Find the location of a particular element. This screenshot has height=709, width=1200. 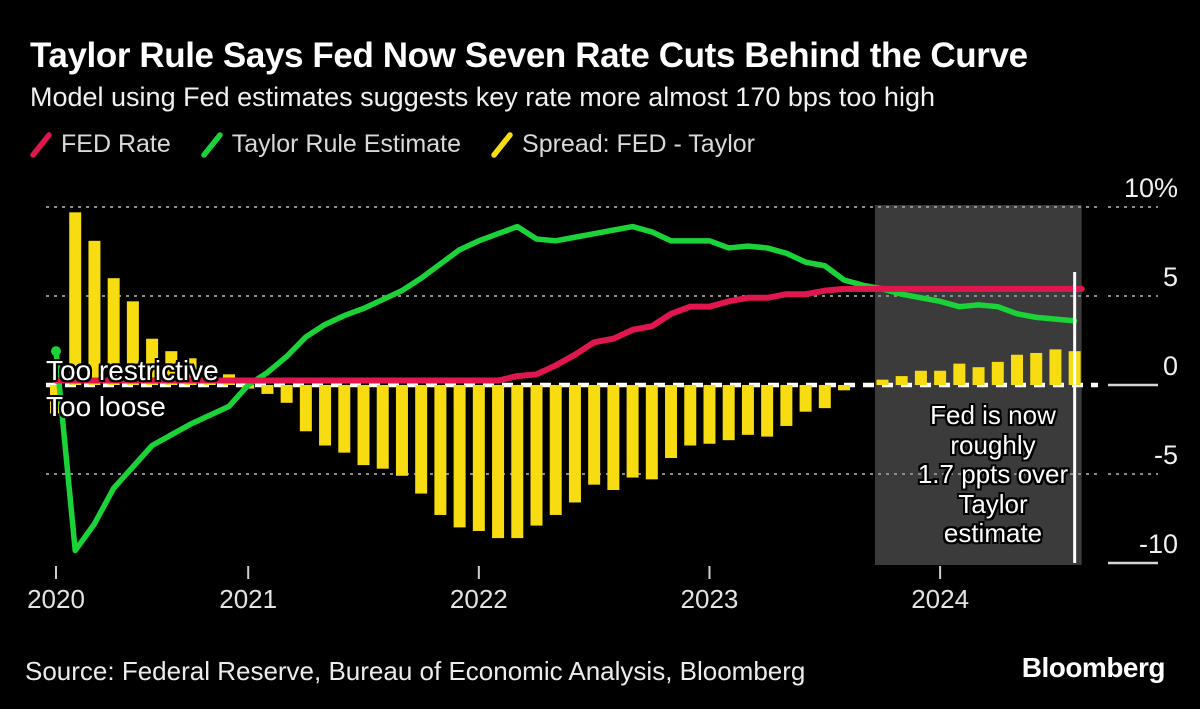

legend-label: FED Rate is located at coordinates (116, 144).